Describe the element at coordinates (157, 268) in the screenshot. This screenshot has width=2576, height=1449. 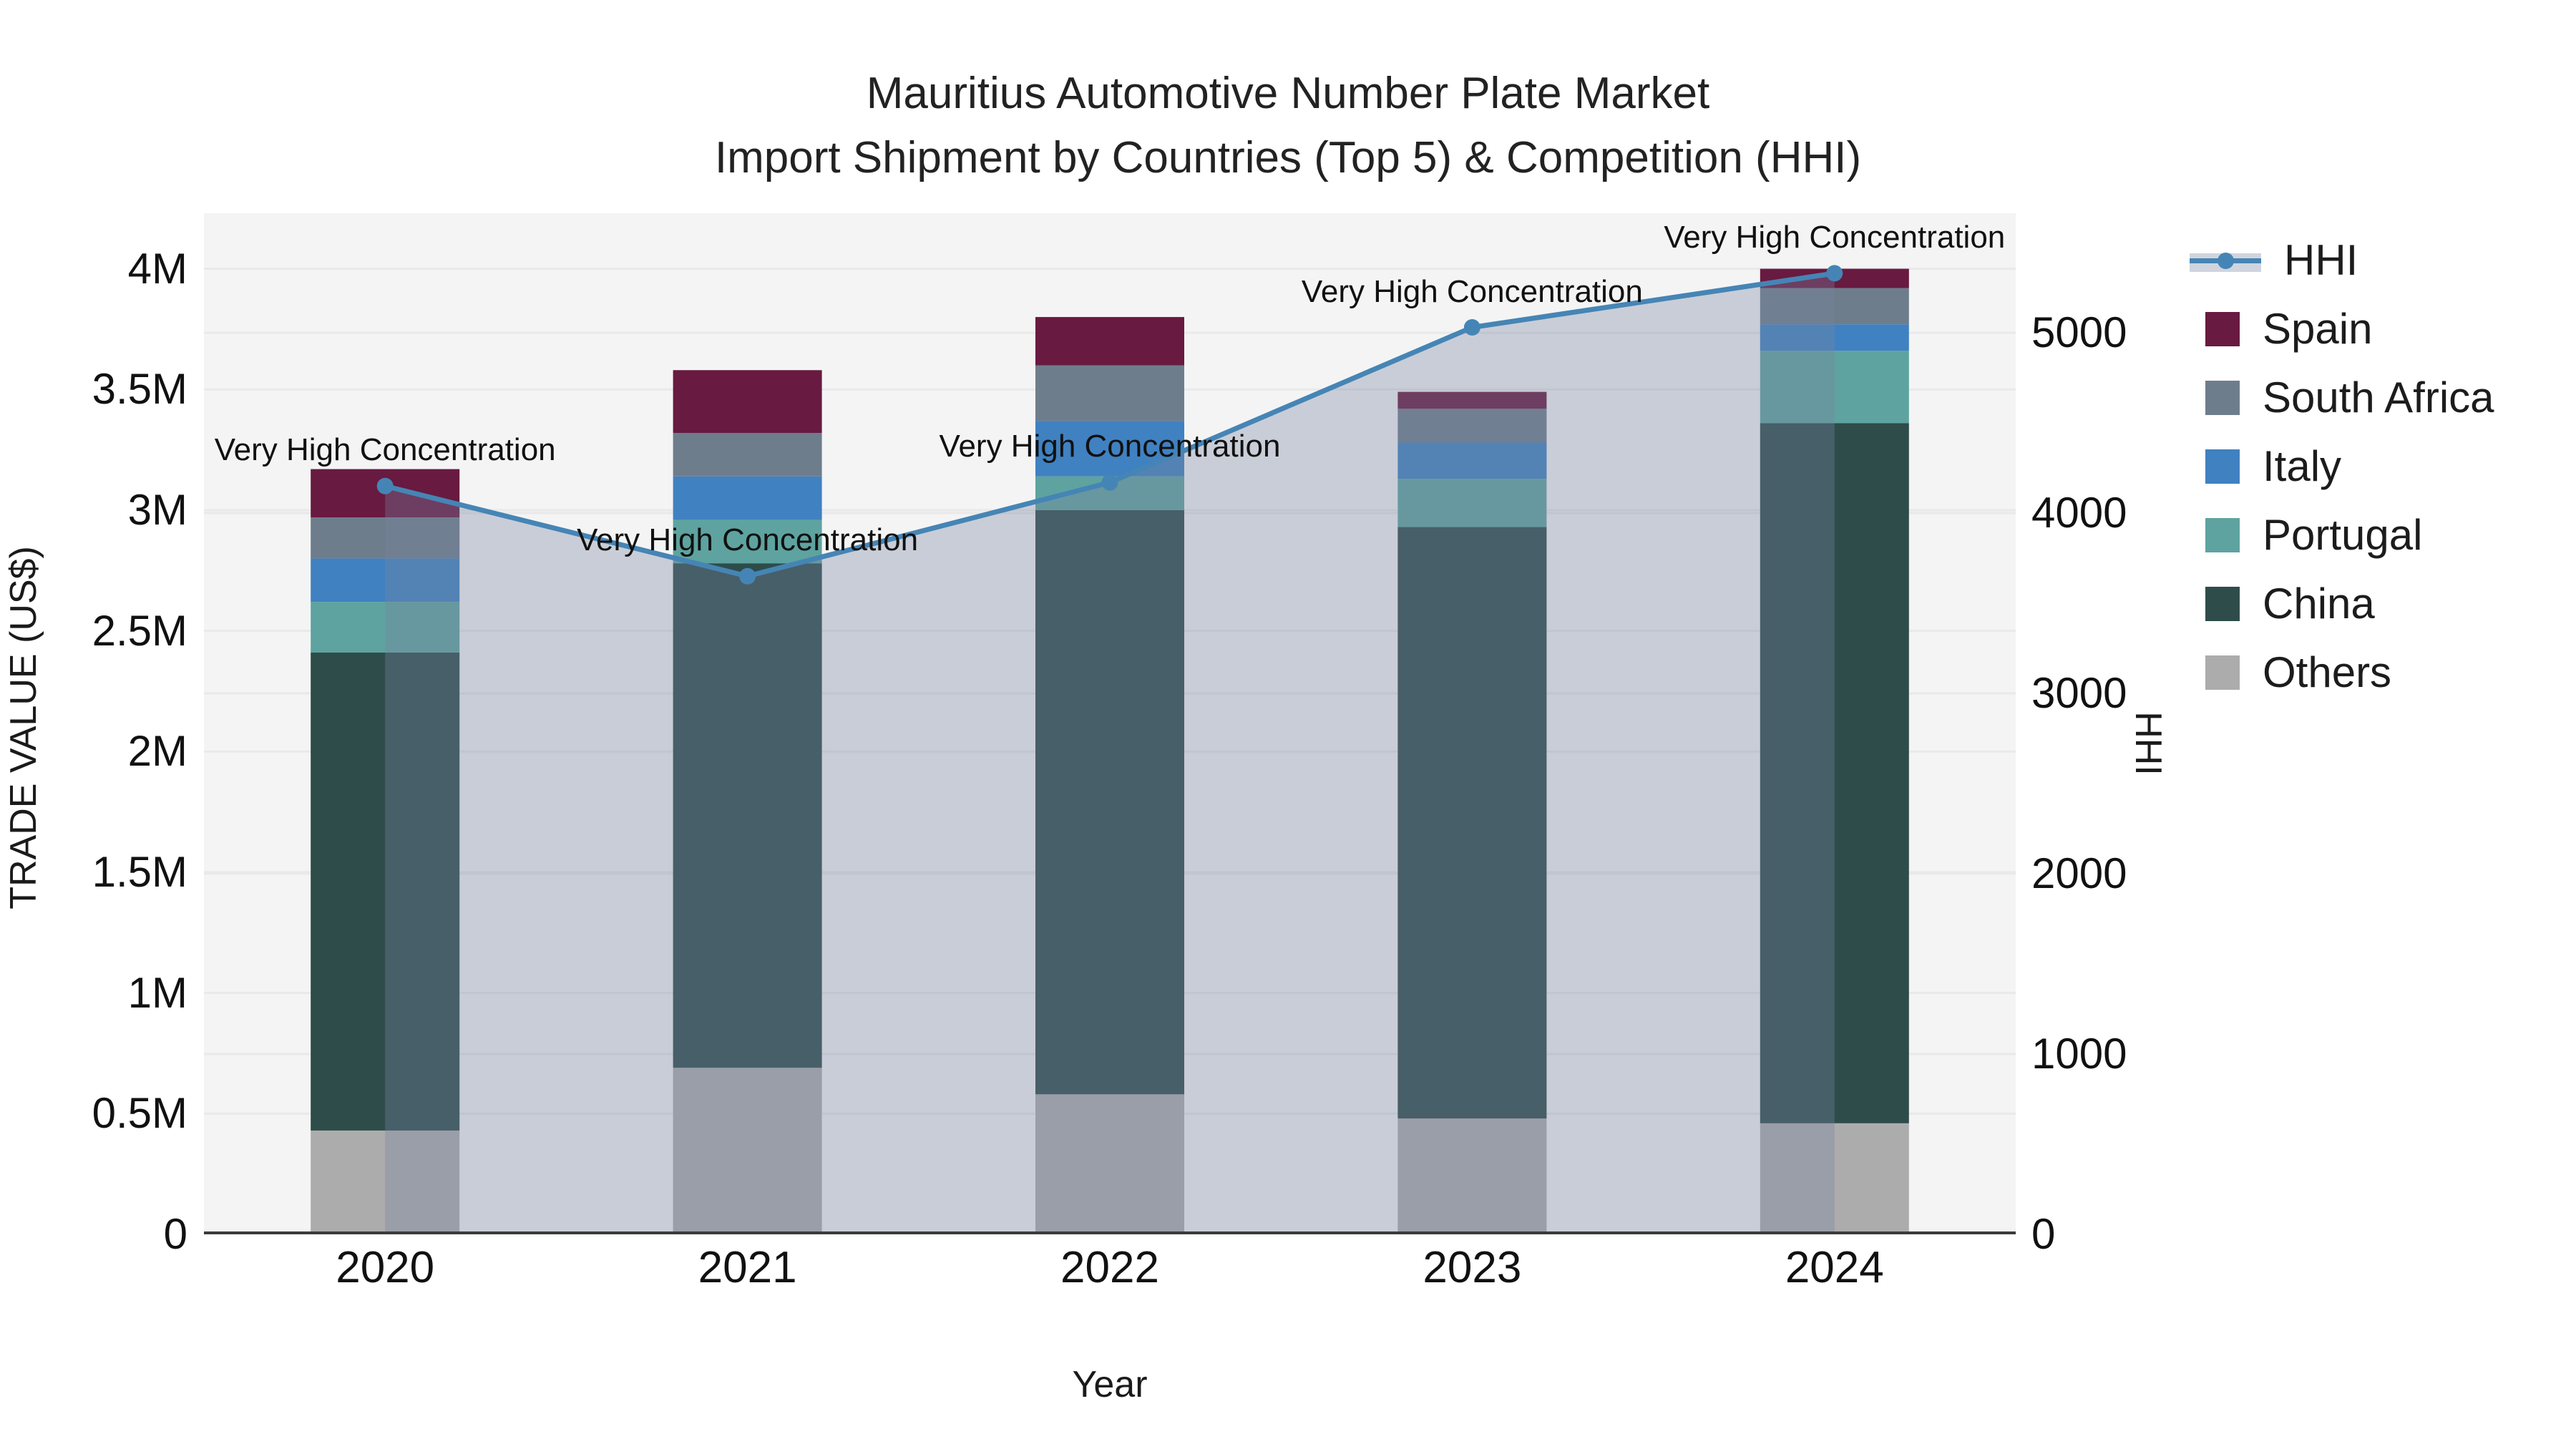
I see `y-left-tick-4M: 4M` at that location.